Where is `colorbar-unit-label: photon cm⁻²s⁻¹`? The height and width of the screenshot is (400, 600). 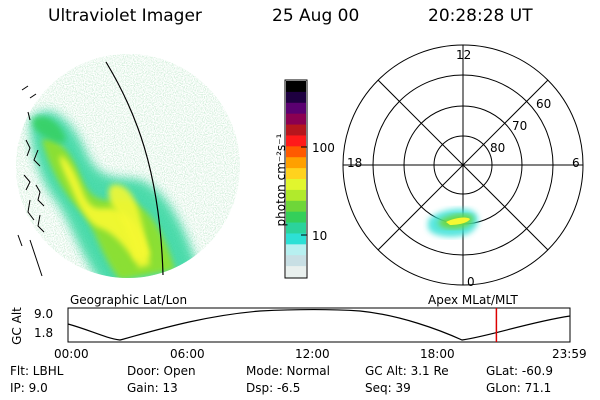
colorbar-unit-label: photon cm⁻²s⁻¹ is located at coordinates (281, 180).